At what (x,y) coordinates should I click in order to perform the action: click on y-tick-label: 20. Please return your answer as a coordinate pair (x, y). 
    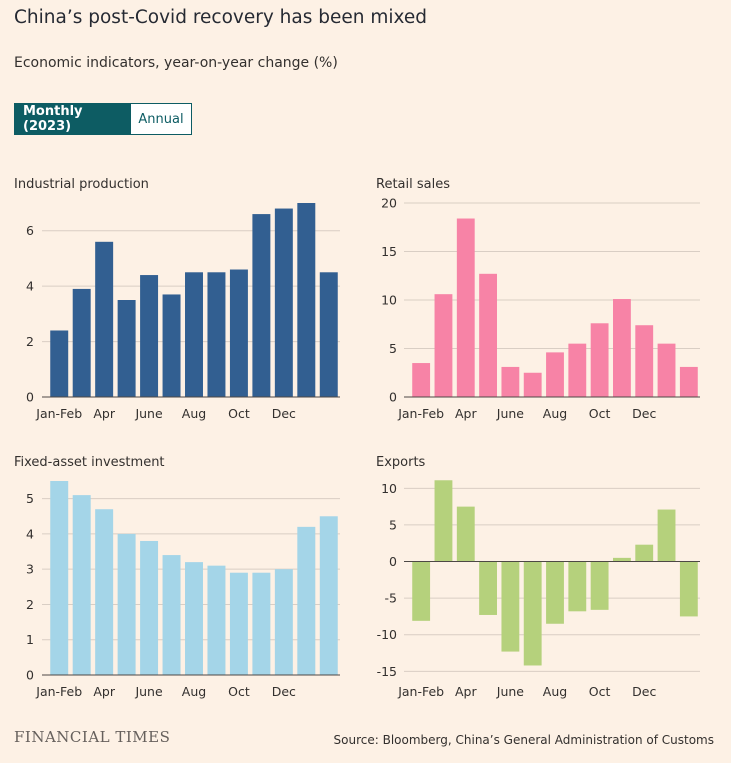
    Looking at the image, I should click on (389, 203).